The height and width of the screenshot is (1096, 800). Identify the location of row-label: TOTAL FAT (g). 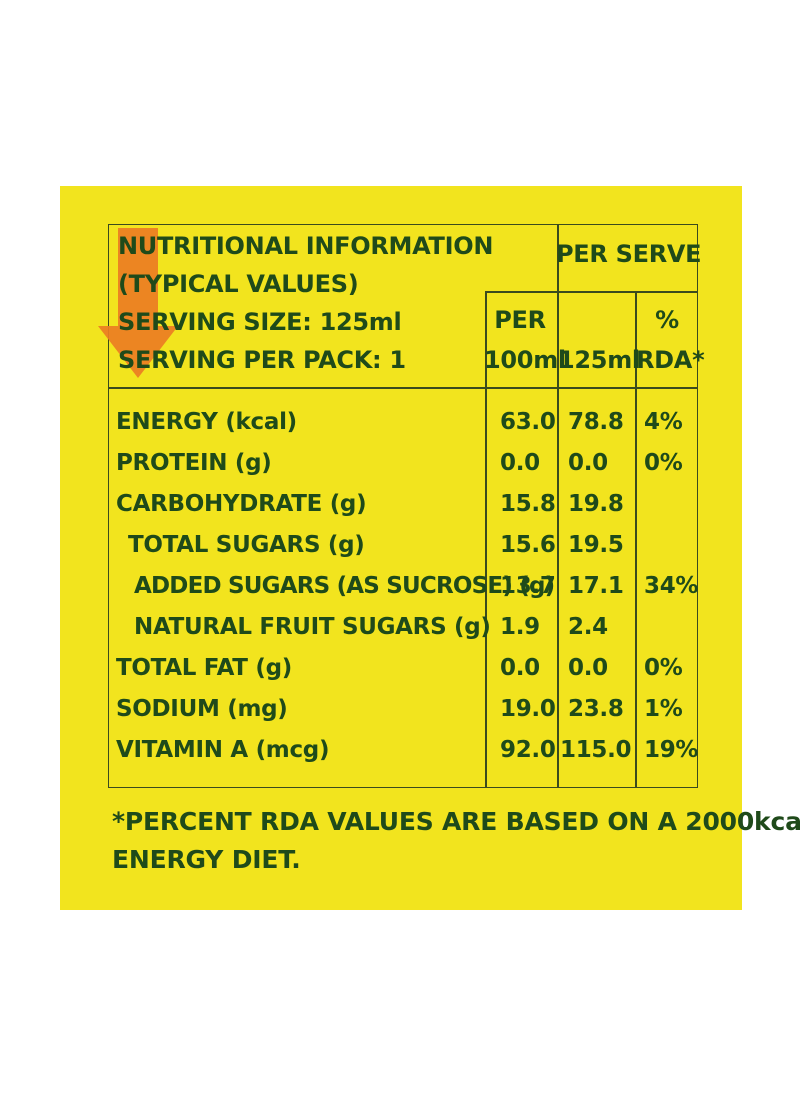
(204, 668).